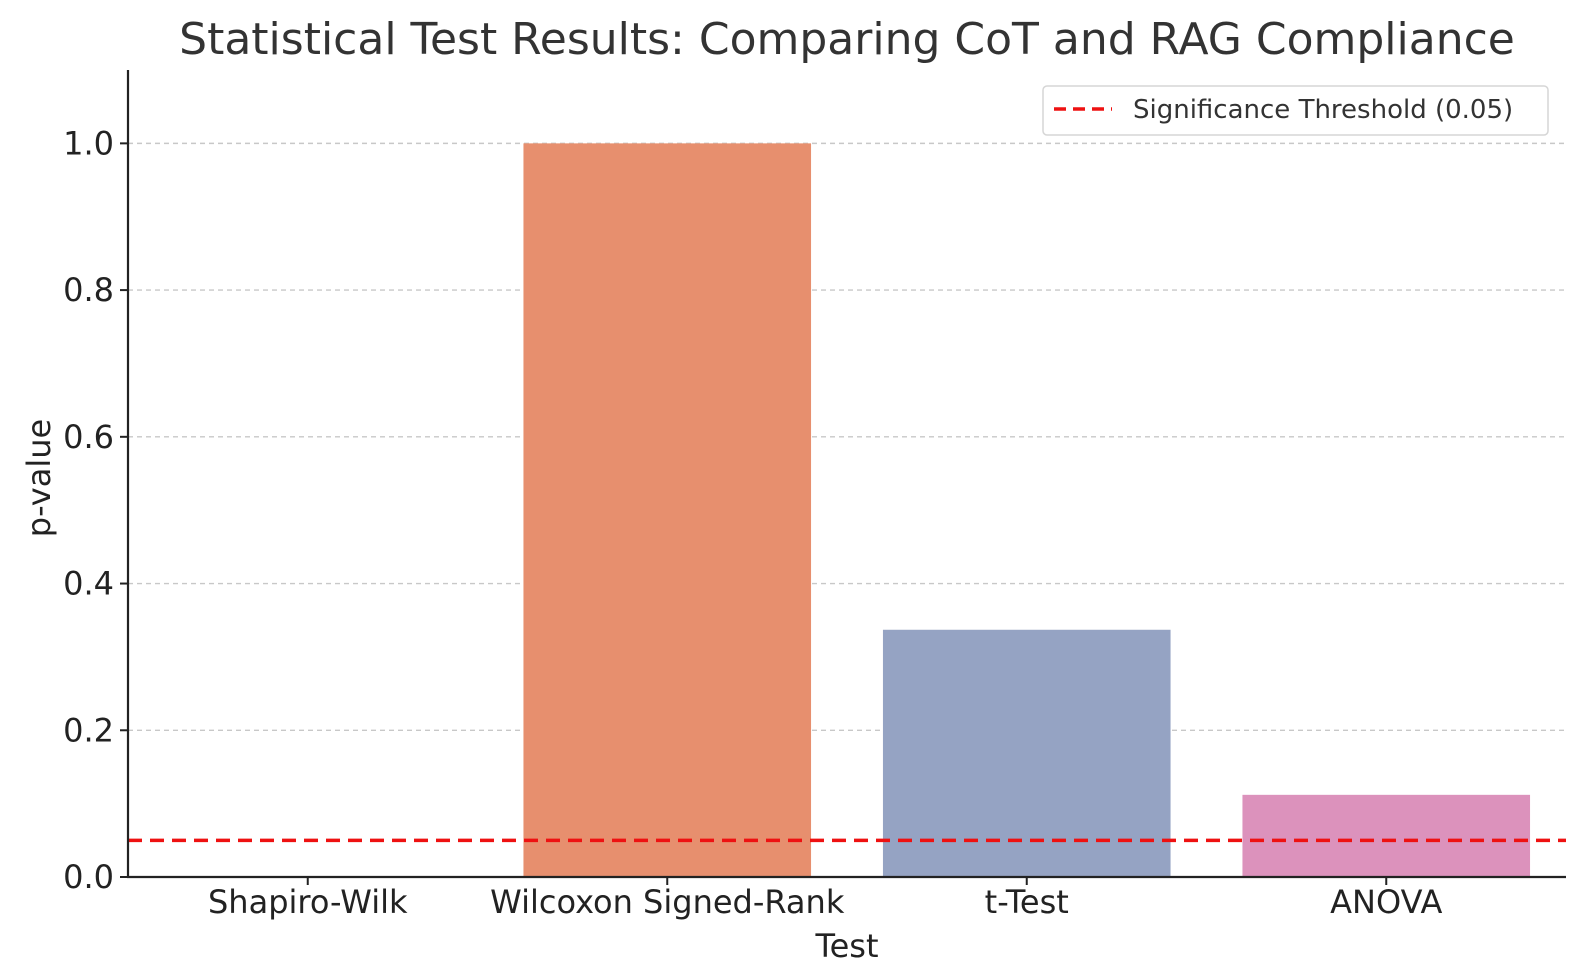  What do you see at coordinates (39, 478) in the screenshot?
I see `y-axis-label: p-value` at bounding box center [39, 478].